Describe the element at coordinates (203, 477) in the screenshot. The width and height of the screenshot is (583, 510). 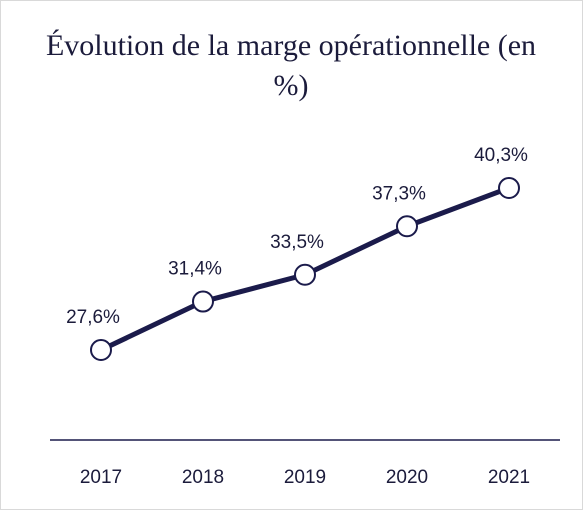
I see `x-tick-label: 2018` at that location.